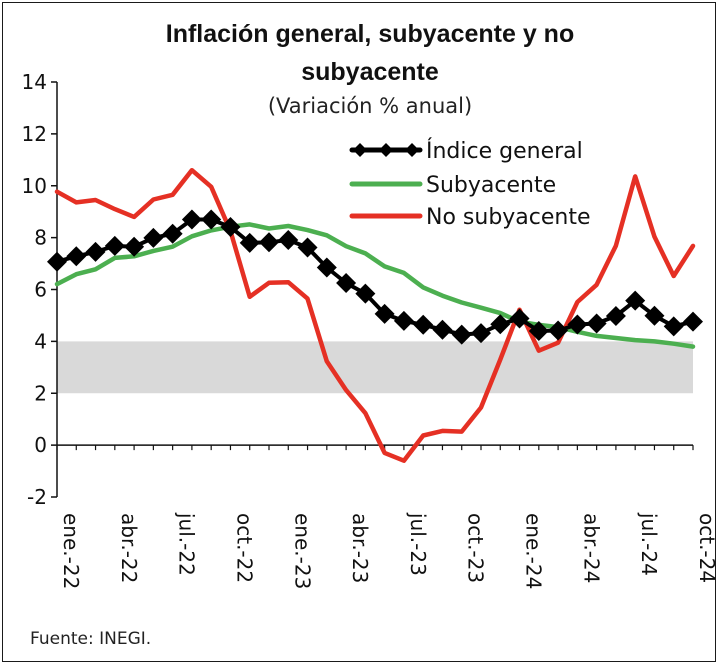 This screenshot has height=666, width=720. What do you see at coordinates (370, 72) in the screenshot?
I see `chart-title-line-2: subyacente` at bounding box center [370, 72].